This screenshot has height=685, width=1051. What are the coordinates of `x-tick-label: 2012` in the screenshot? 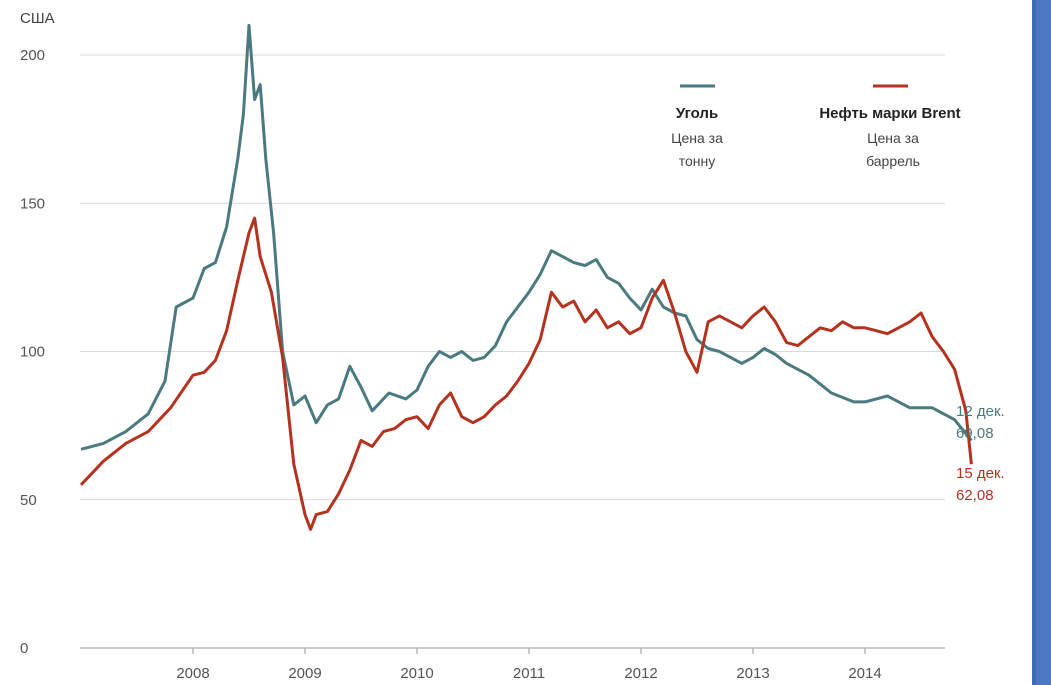 It's located at (640, 673).